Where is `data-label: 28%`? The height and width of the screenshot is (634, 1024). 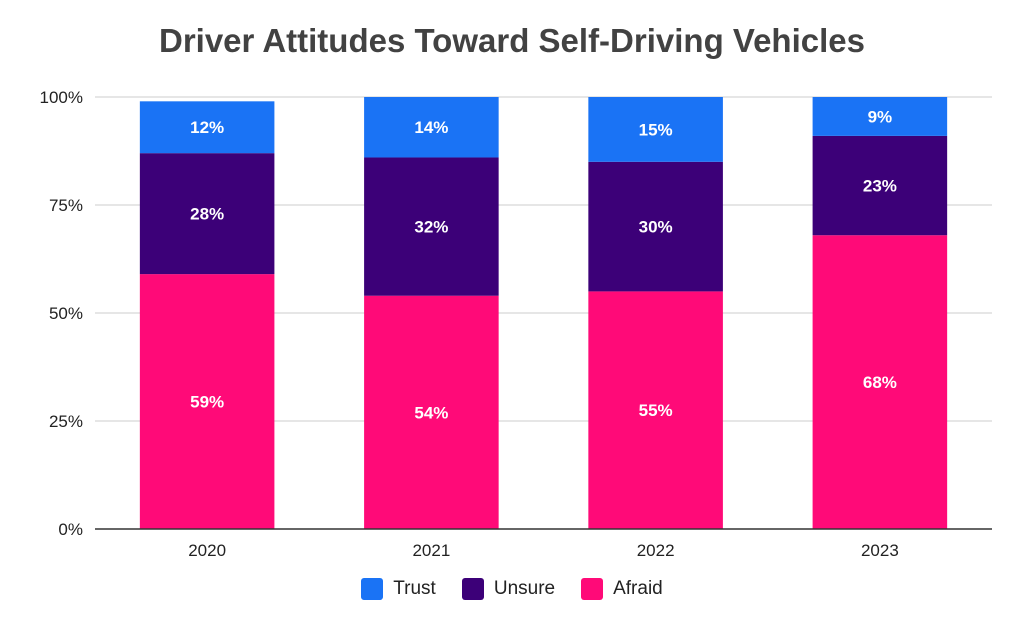 data-label: 28% is located at coordinates (207, 214).